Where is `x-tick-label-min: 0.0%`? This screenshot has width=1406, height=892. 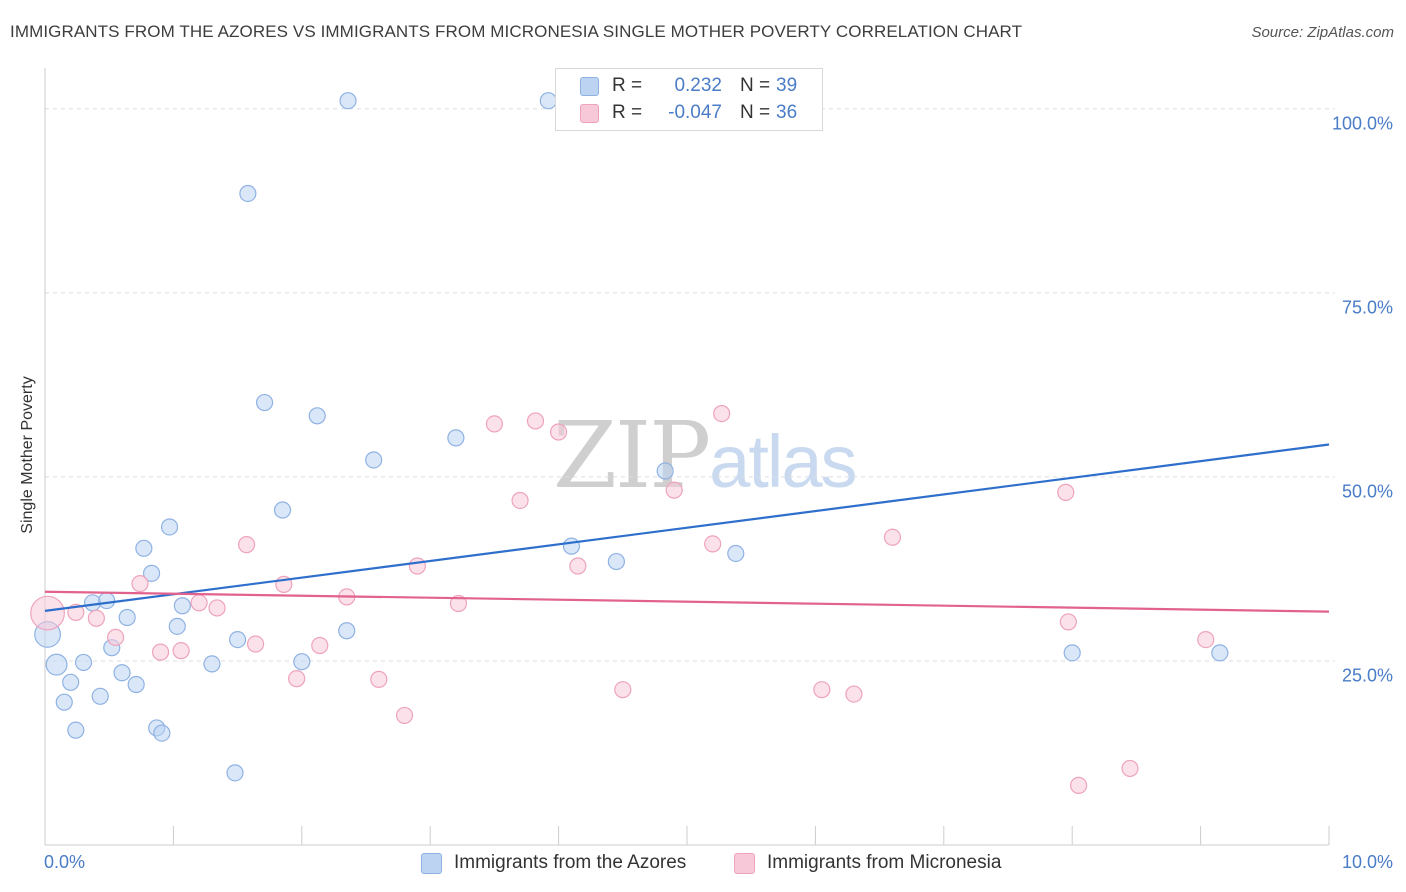
x-tick-label-min: 0.0% is located at coordinates (65, 862).